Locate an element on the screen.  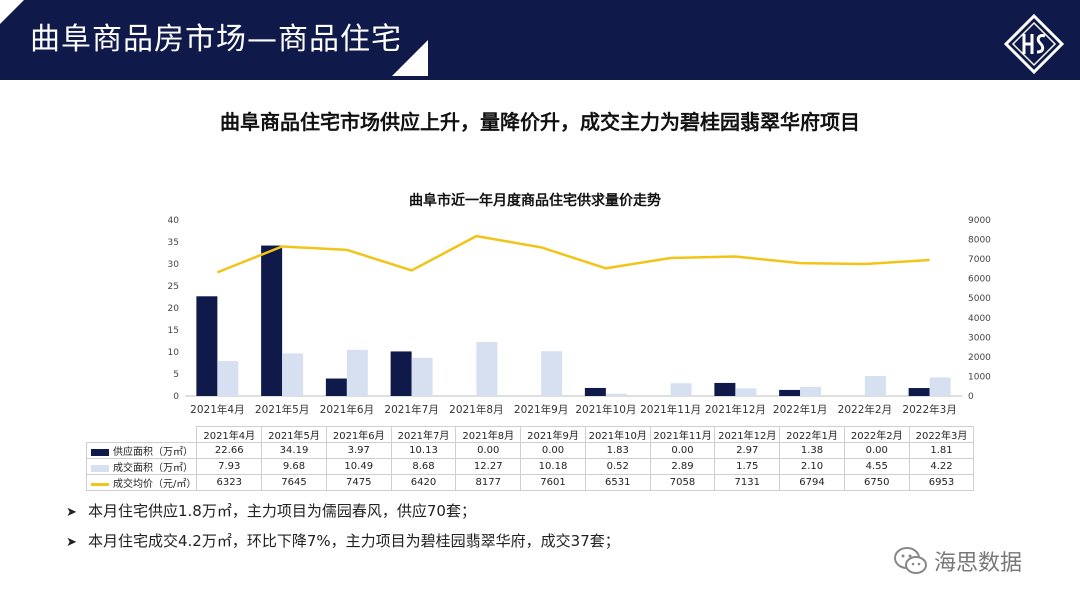
table-cell: 2.89 is located at coordinates (682, 466).